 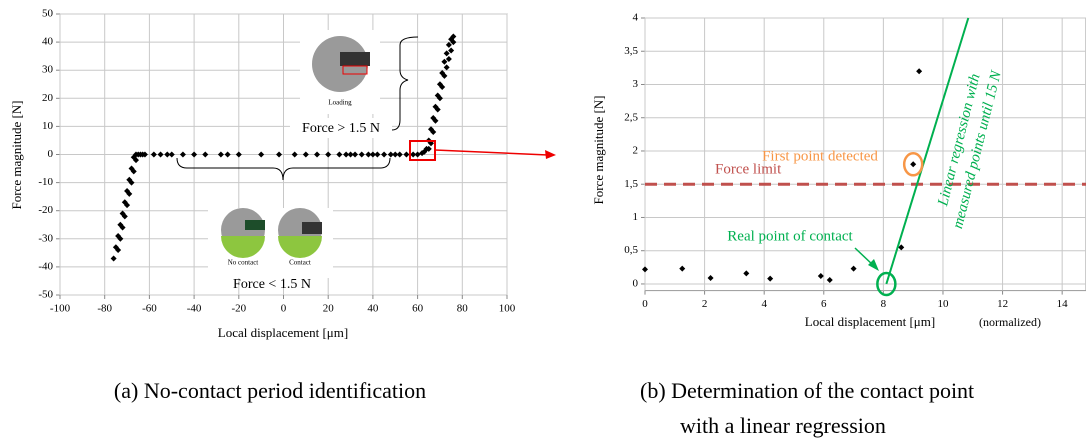 I want to click on label-bg, so click(x=341, y=128).